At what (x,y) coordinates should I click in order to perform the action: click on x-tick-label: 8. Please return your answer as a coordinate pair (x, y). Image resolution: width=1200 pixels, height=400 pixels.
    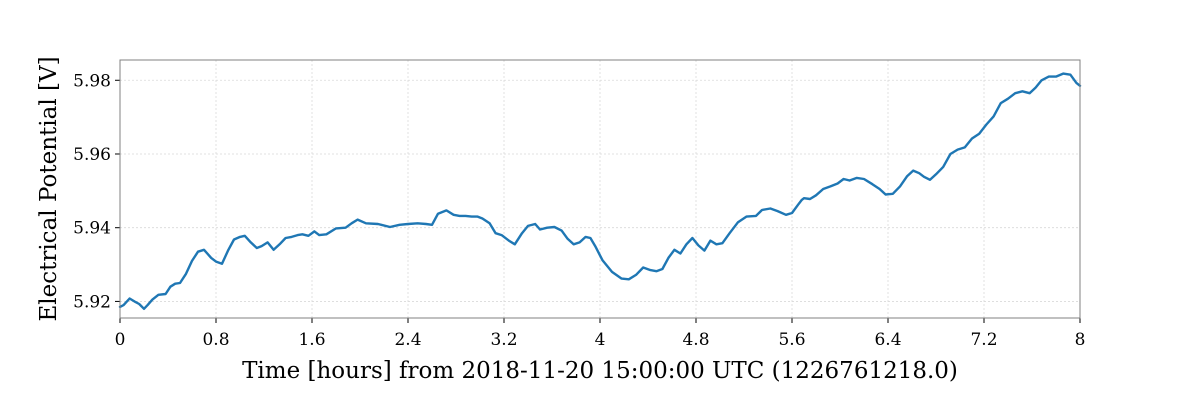
    Looking at the image, I should click on (1080, 340).